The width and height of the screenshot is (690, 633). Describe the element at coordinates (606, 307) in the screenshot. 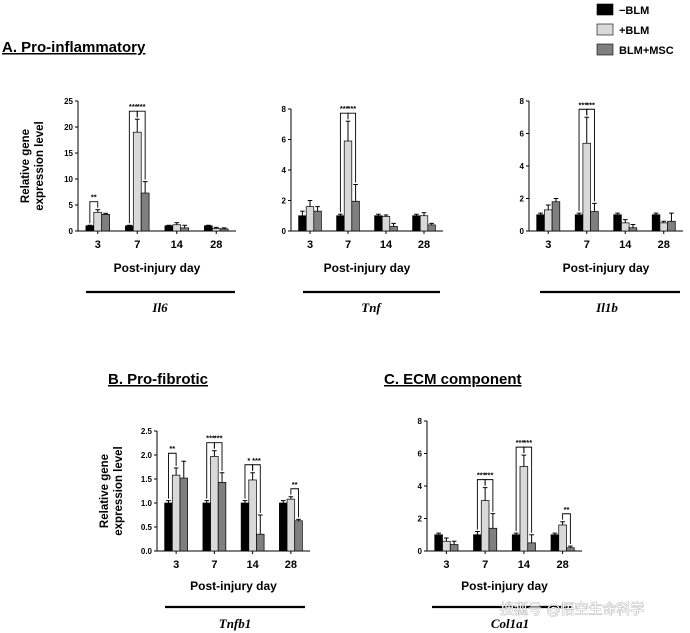

I see `gene-name: Il1b` at that location.